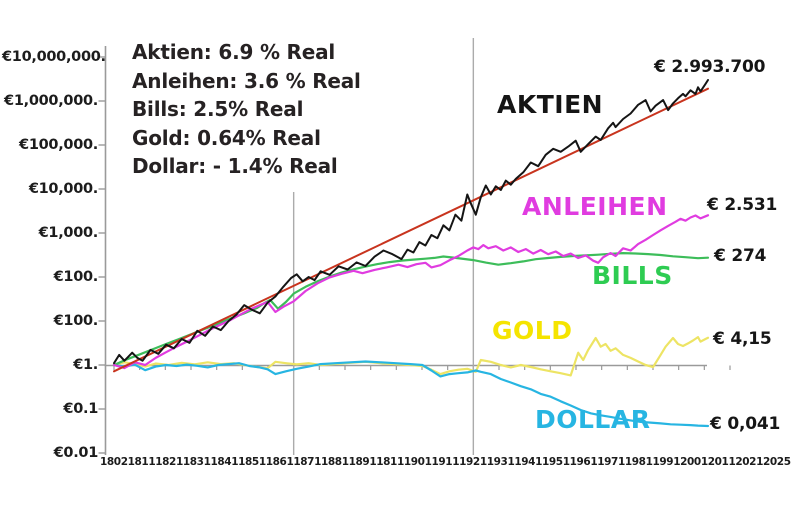 The image size is (800, 520). I want to click on x-axis-label: 1921, so click(473, 462).